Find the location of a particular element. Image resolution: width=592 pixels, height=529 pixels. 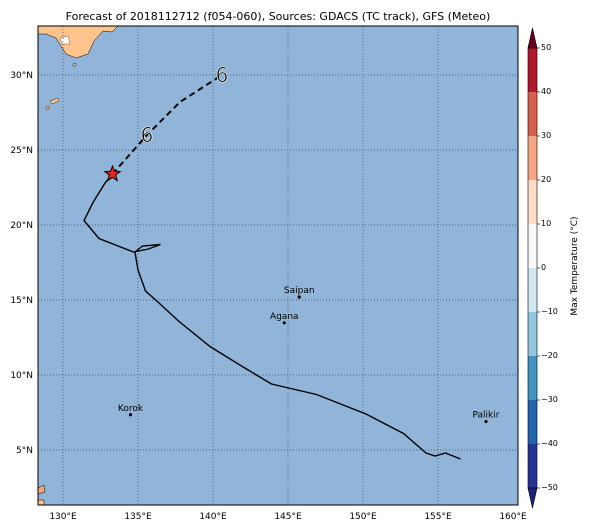

colorbar-tick: −10 is located at coordinates (549, 311).